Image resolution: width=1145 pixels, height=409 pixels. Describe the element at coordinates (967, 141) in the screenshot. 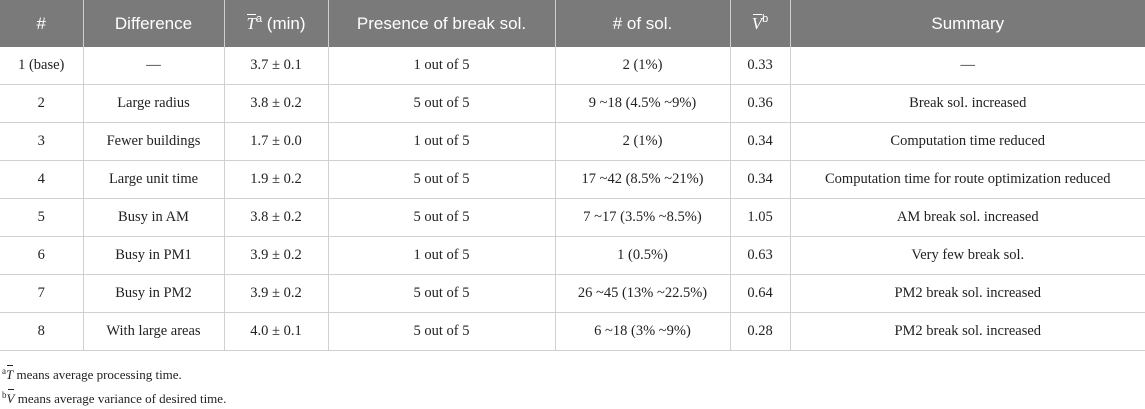

I see `cell-summary: Computation time reduced` at that location.